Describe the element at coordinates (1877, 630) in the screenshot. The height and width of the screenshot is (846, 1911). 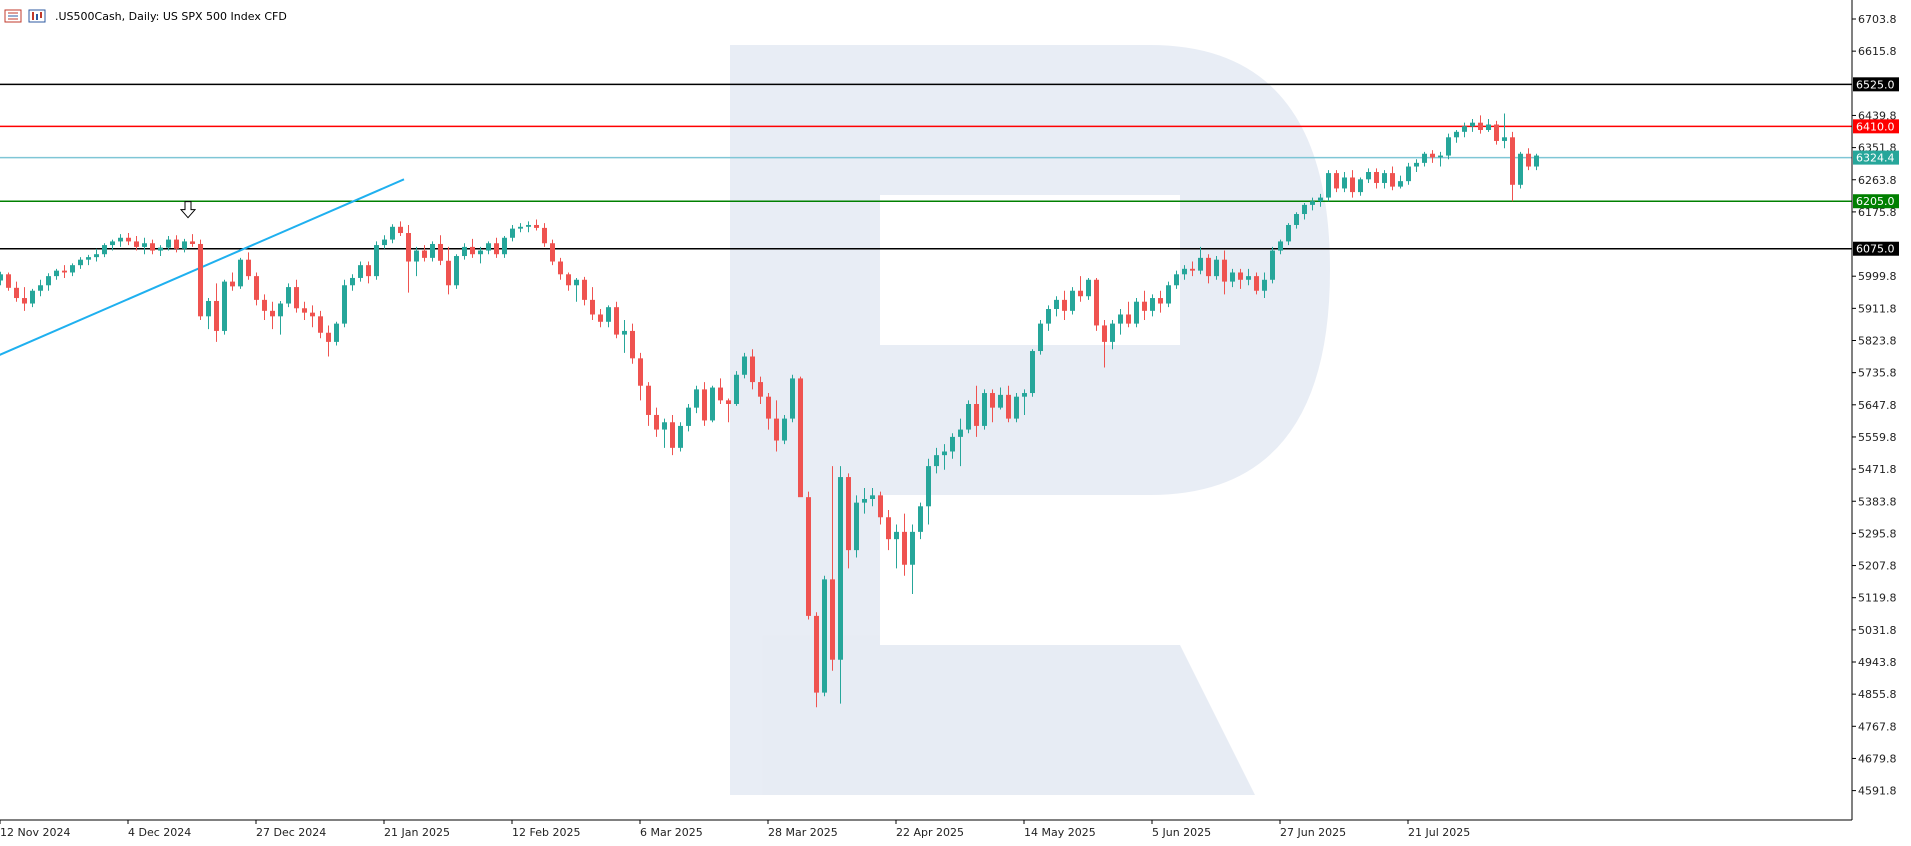
I see `y-tick-label: 5031.8` at that location.